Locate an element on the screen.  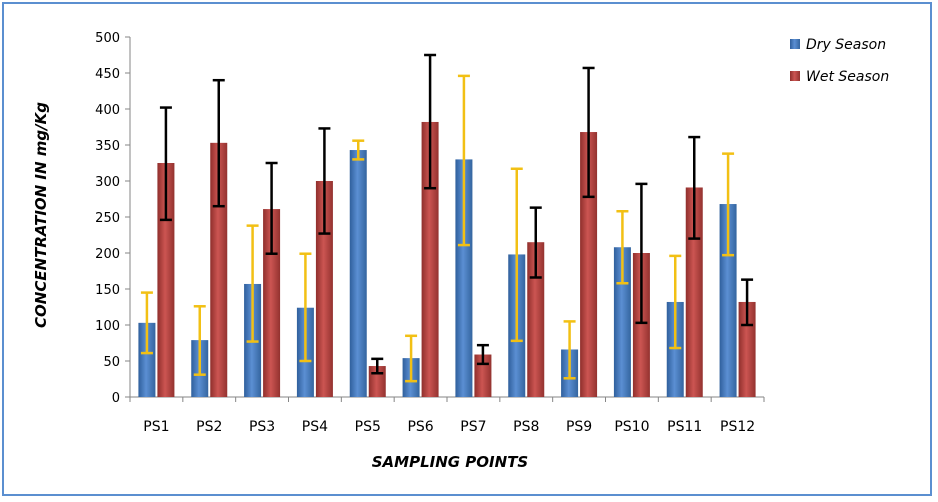
bar-dry-ps11 is located at coordinates (675, 349).